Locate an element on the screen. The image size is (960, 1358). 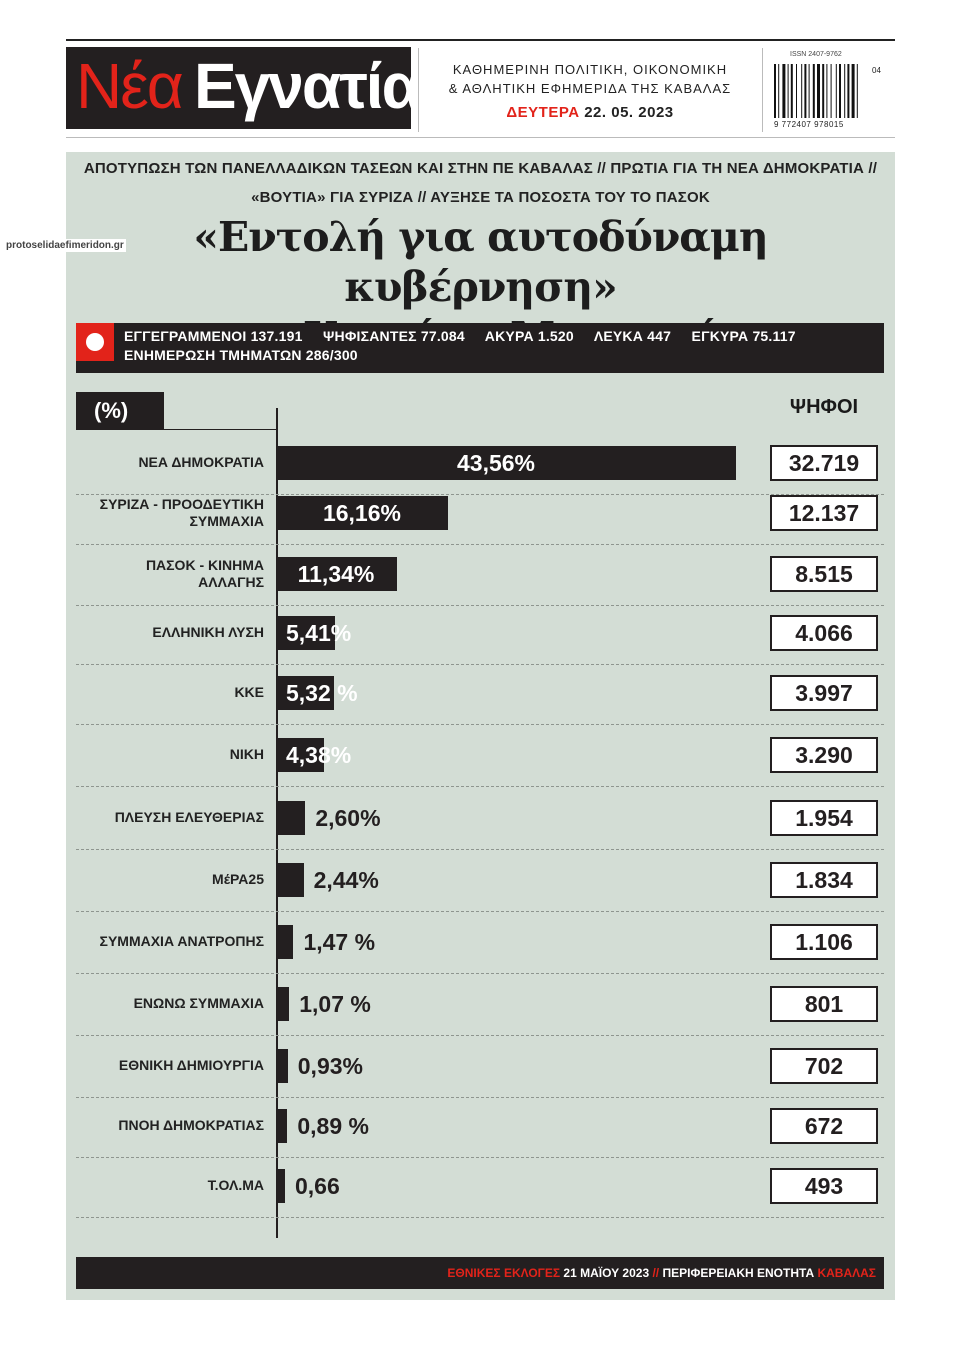
votes-value: 3.290 is located at coordinates (824, 755).